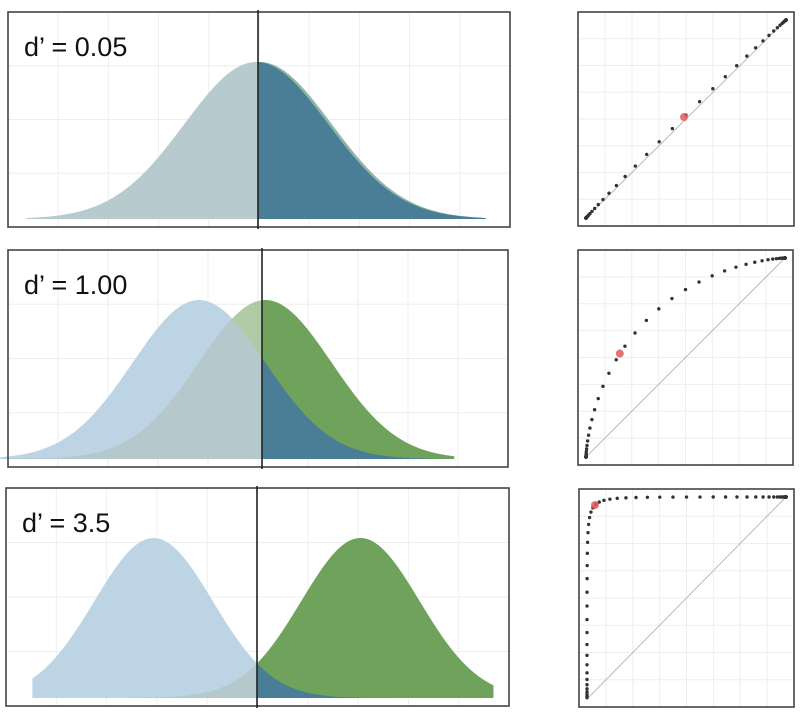 This screenshot has height=716, width=801. I want to click on overlap-area-right, so click(372, 140).